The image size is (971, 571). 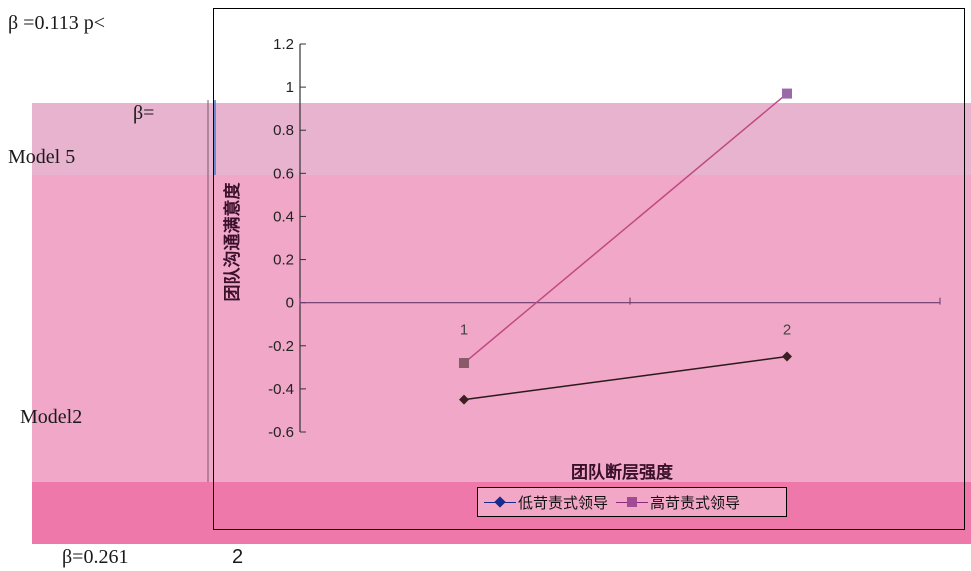 What do you see at coordinates (232, 242) in the screenshot?
I see `y-axis-title: 团队沟通满意度` at bounding box center [232, 242].